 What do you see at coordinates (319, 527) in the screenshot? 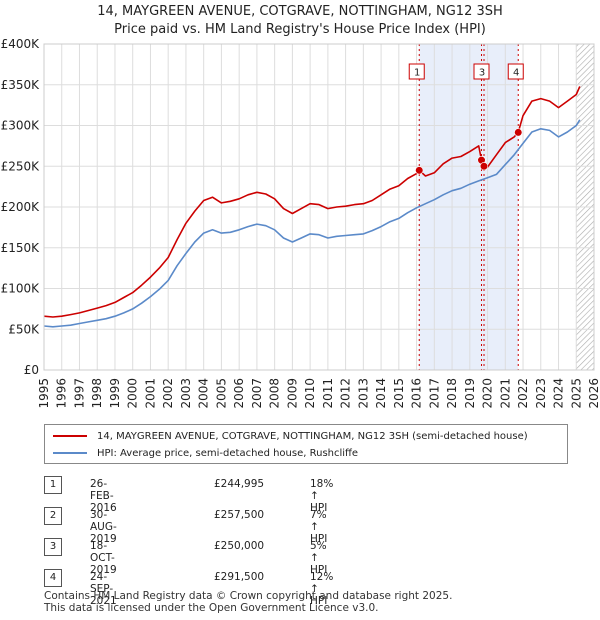
I see `sale-hpi-diff: 7% ↑ HPI` at bounding box center [319, 527].